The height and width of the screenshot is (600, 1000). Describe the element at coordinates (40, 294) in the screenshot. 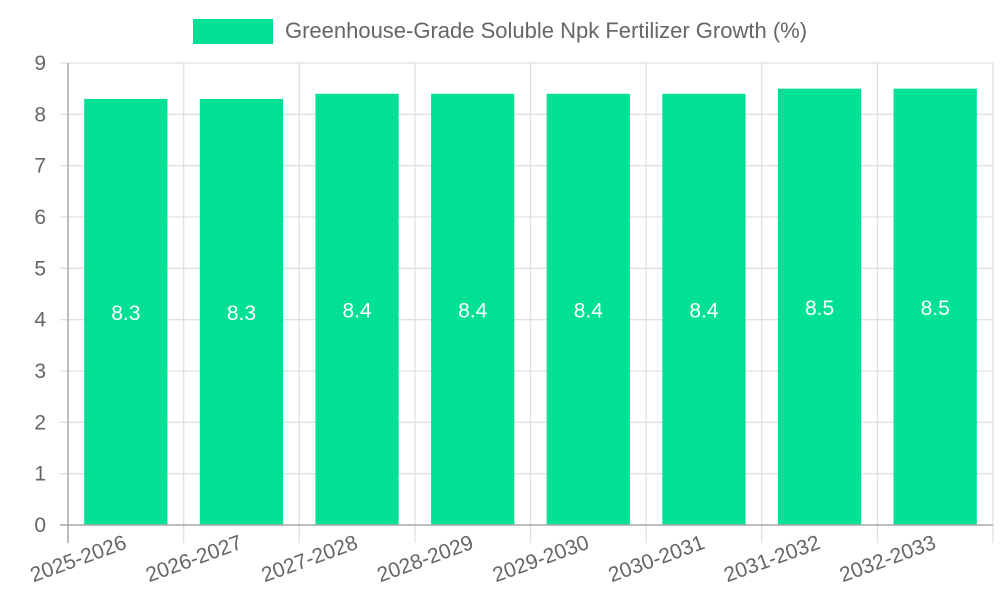

I see `y-axis-ticks: 0 1 2 3 4 5 6 7 8 9` at that location.